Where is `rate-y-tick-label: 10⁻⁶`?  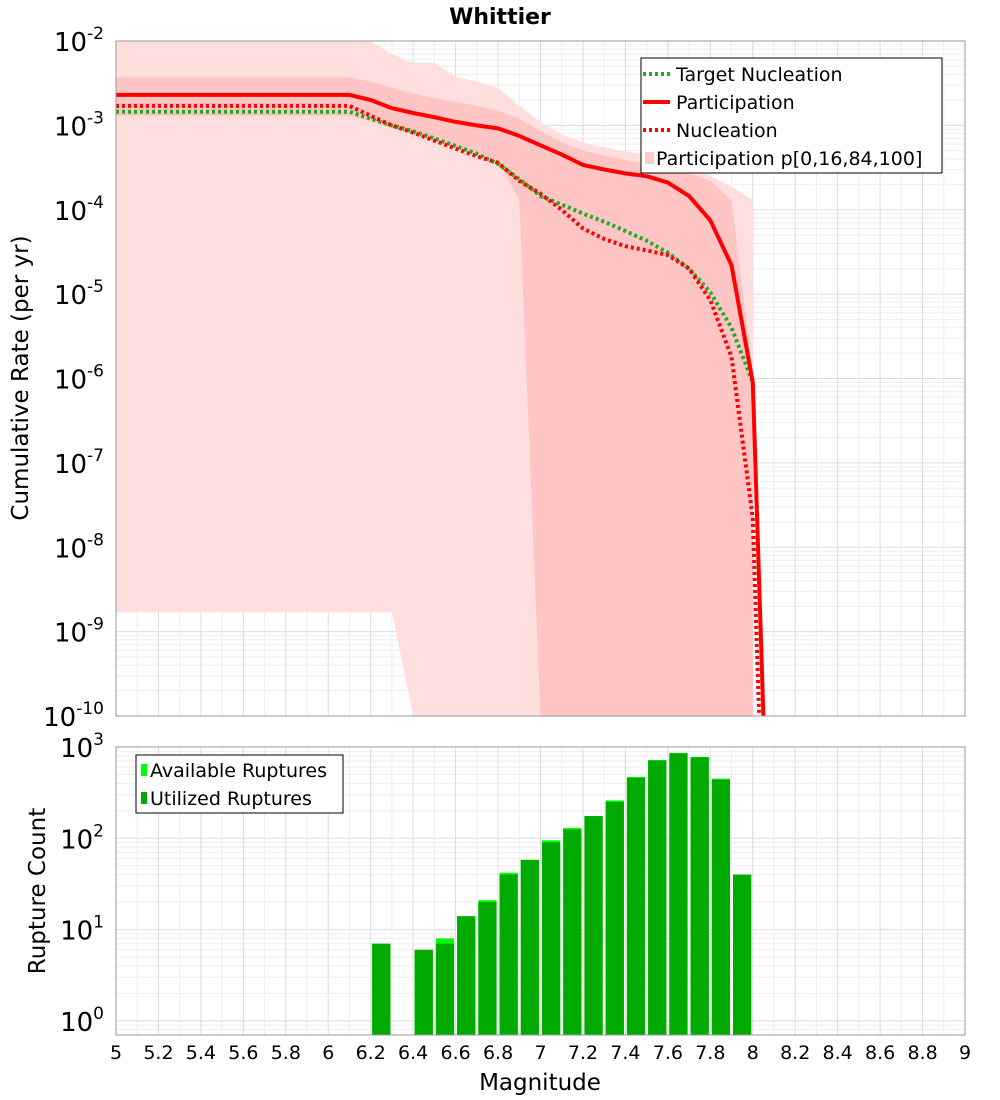
rate-y-tick-label: 10⁻⁶ is located at coordinates (79, 379).